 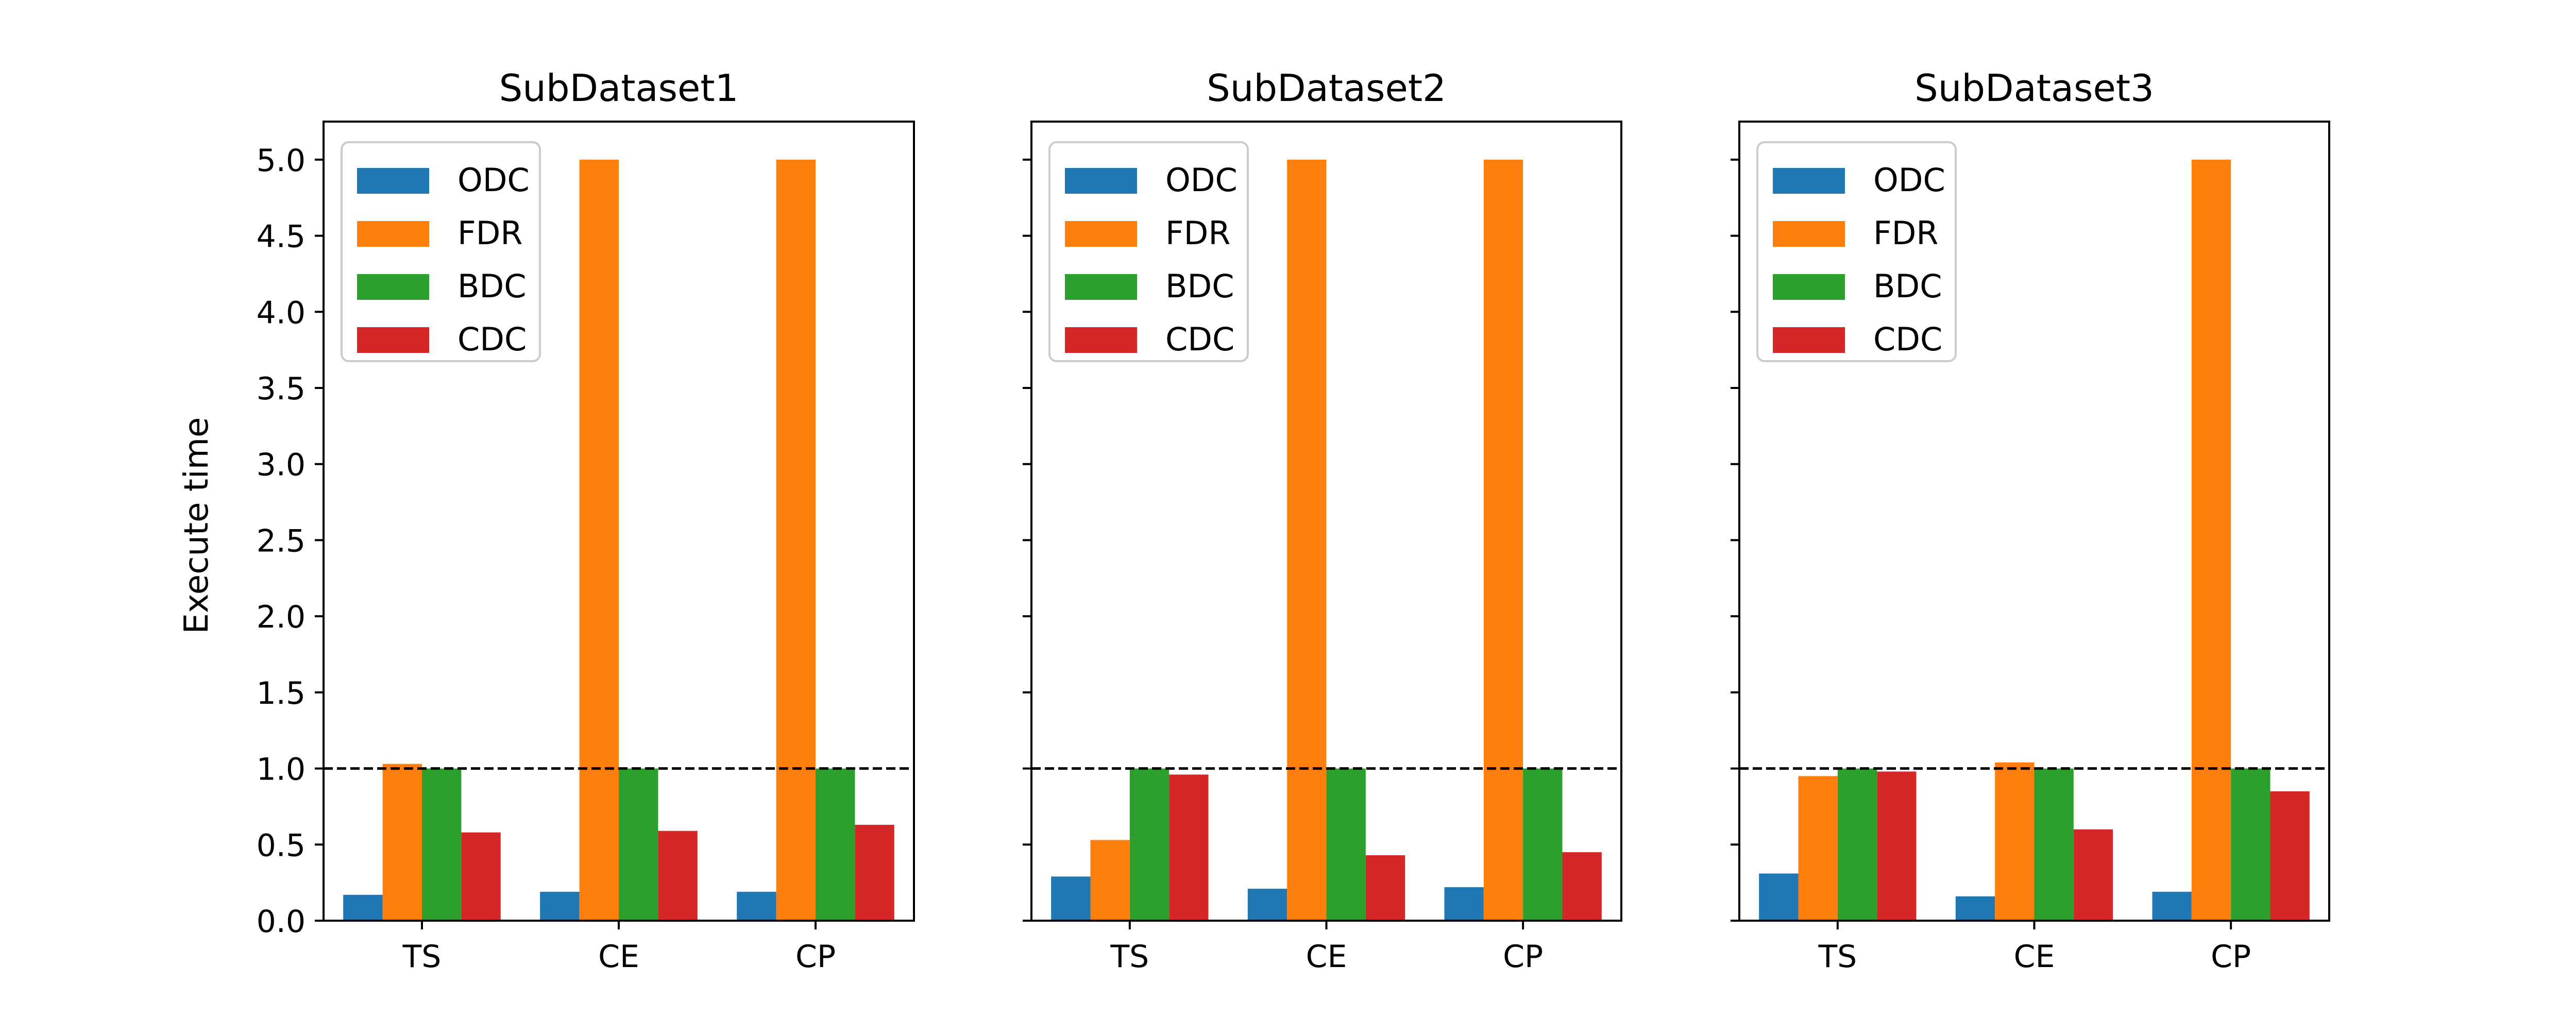 I want to click on subplot-title: SubDataset2, so click(x=1326, y=88).